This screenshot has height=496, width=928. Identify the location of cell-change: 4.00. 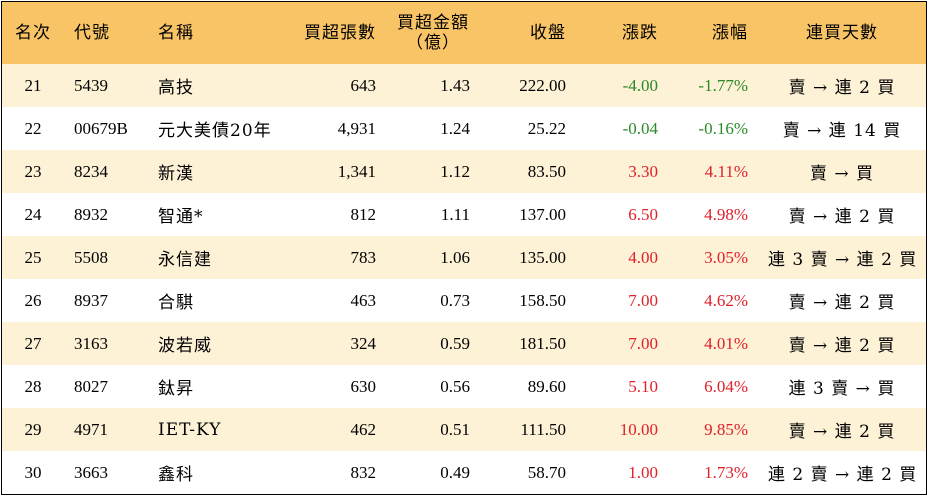
(643, 257).